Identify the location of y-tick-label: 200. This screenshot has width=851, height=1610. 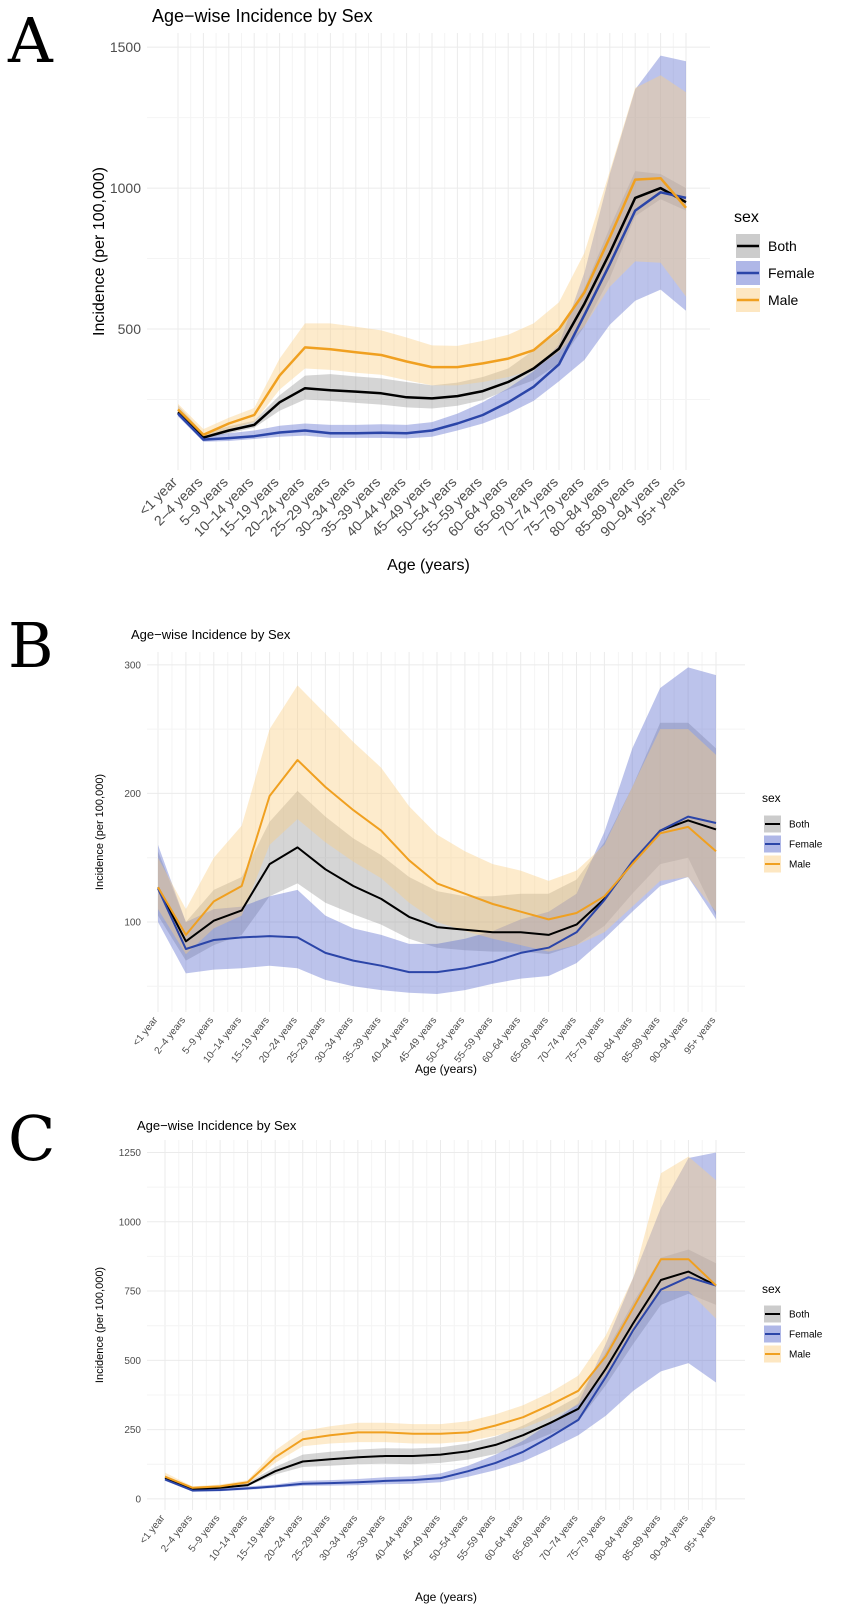
(132, 794).